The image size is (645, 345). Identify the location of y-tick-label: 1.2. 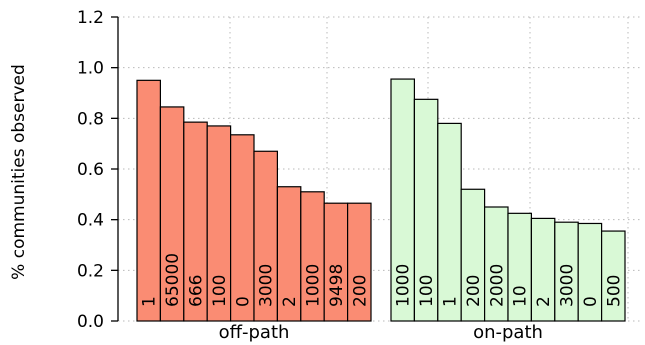
(90, 18).